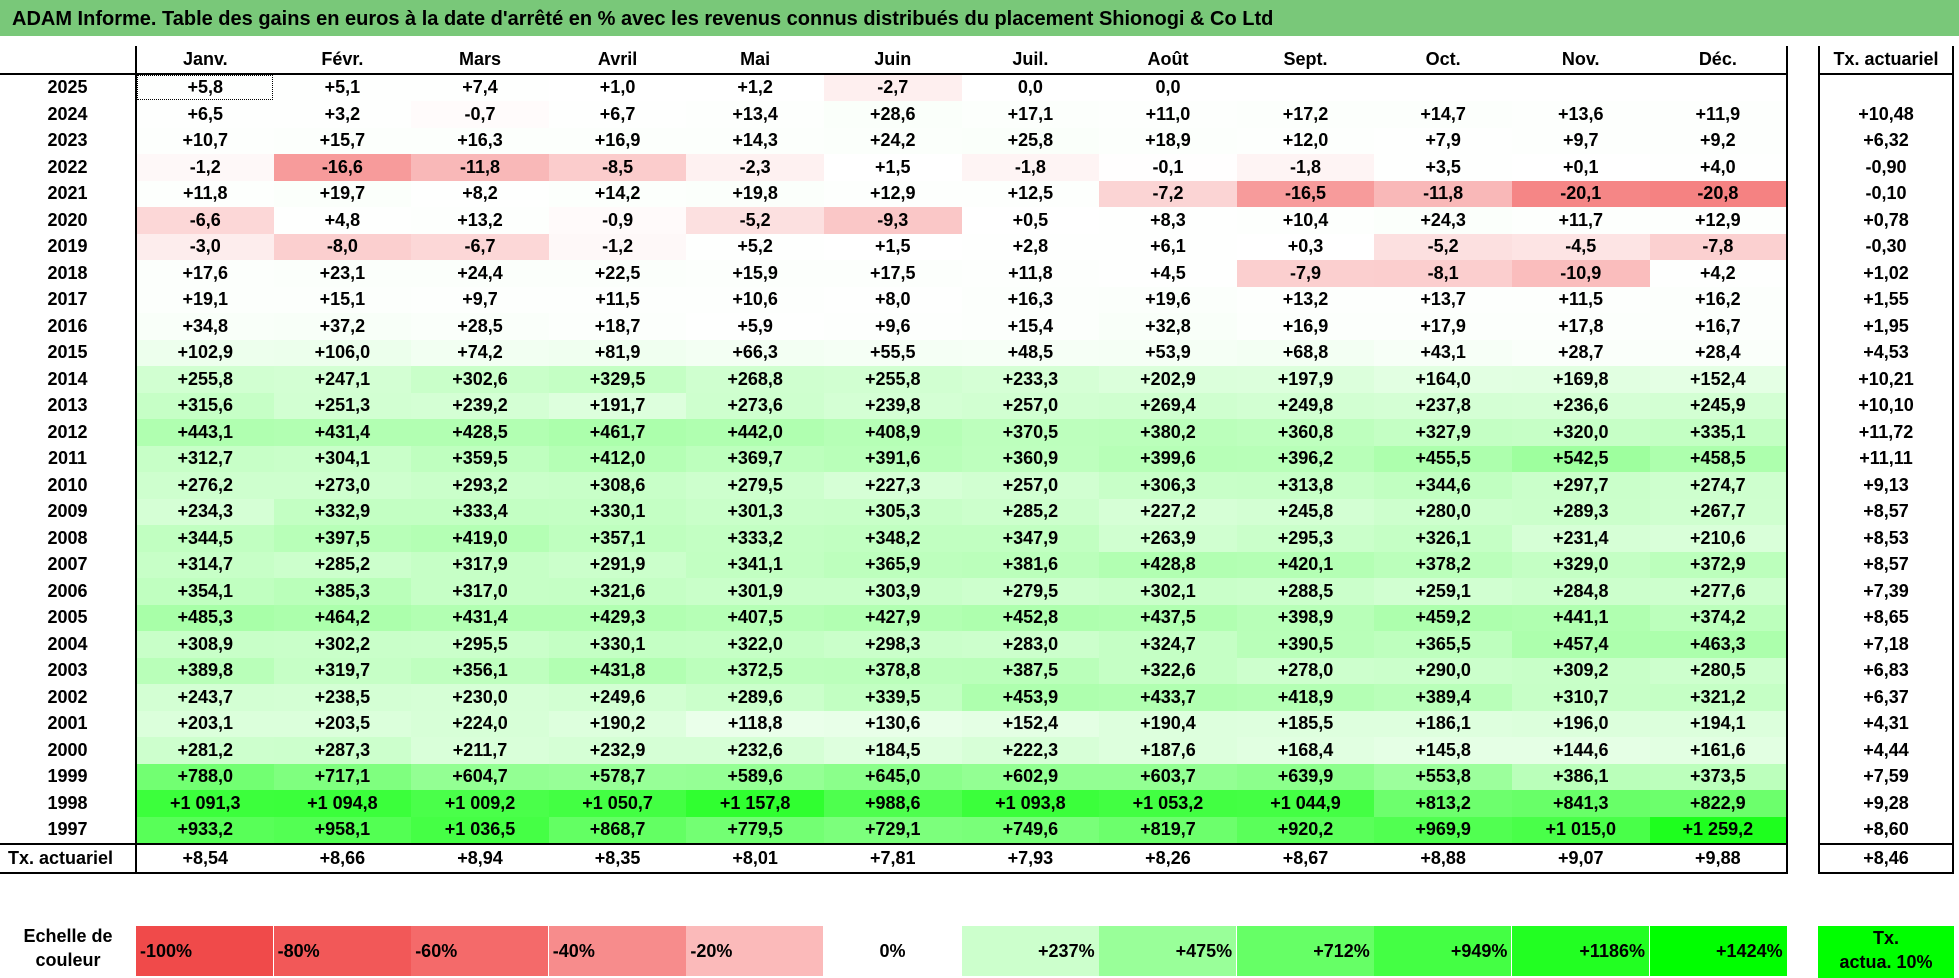  I want to click on gain-cell: +302,6, so click(480, 379).